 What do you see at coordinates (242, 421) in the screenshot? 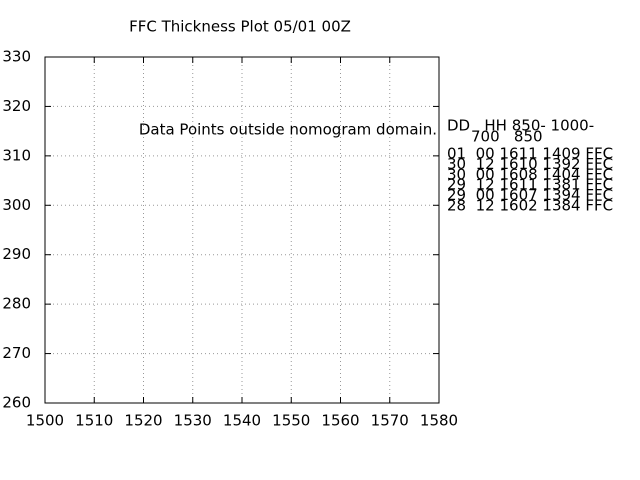
I see `x-tick-label: 1540` at bounding box center [242, 421].